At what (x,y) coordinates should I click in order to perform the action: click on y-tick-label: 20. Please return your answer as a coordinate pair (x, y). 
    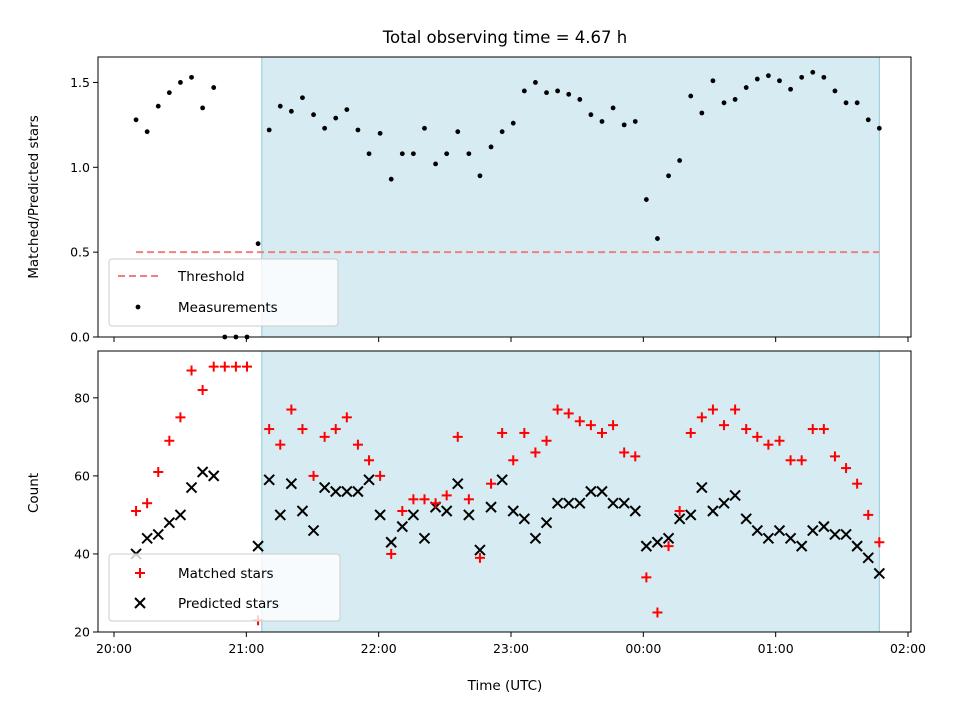
    Looking at the image, I should click on (82, 632).